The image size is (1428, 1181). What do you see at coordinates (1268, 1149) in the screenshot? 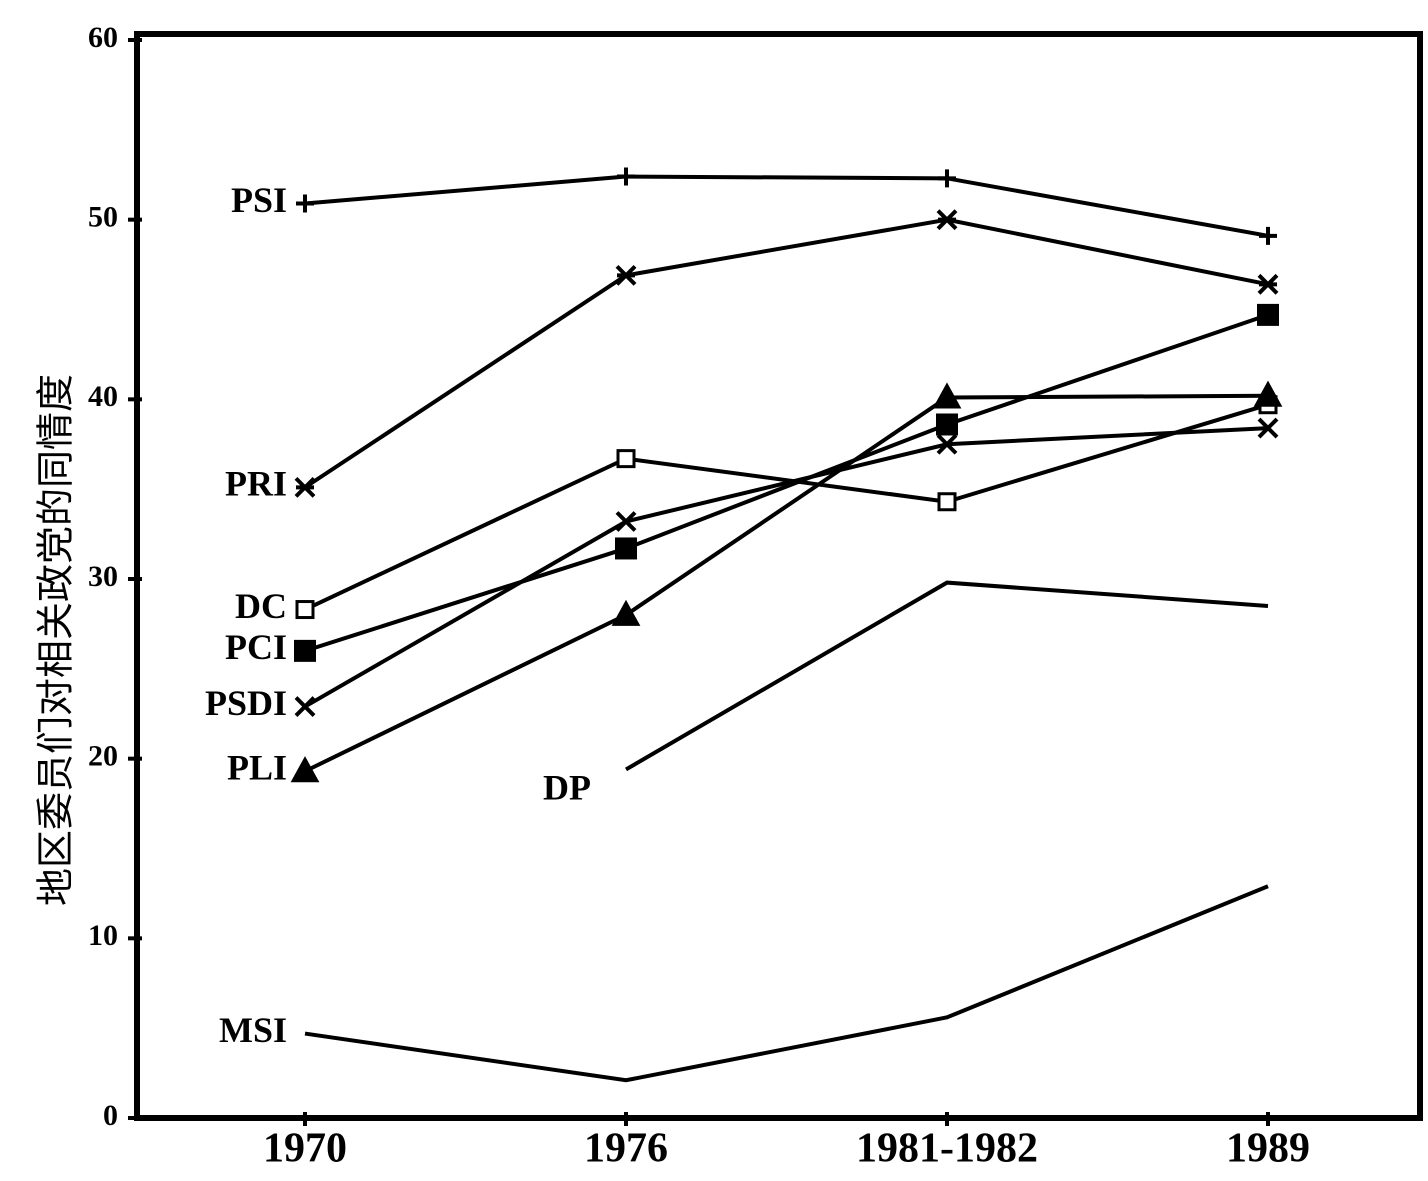
I see `x-tick-label: 1989` at bounding box center [1268, 1149].